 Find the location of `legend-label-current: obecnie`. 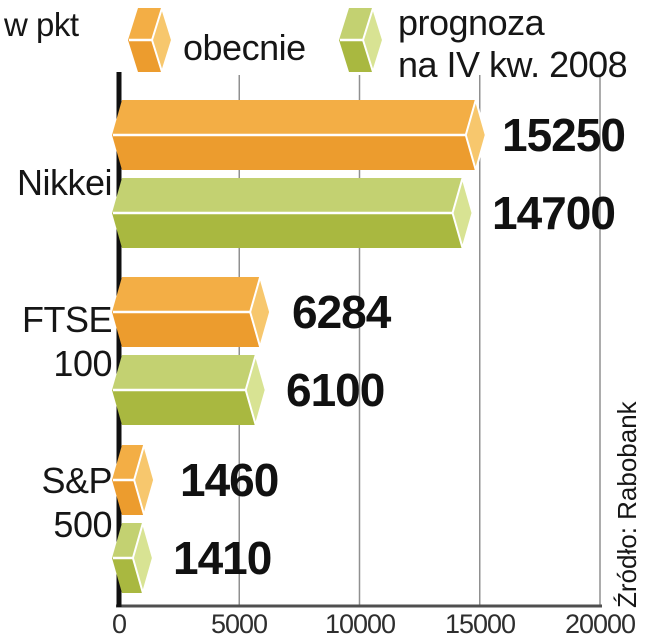

legend-label-current: obecnie is located at coordinates (244, 47).